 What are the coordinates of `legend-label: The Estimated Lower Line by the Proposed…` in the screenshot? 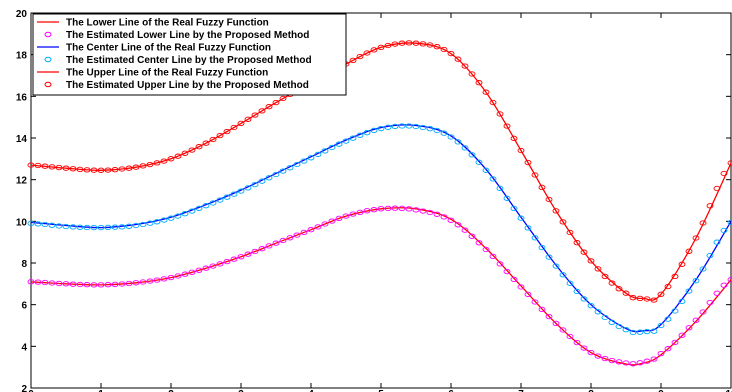 It's located at (187, 35).